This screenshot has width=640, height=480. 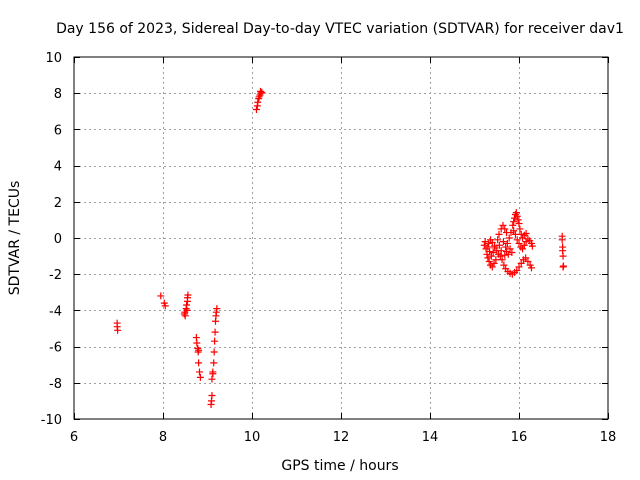 What do you see at coordinates (58, 94) in the screenshot?
I see `y-tick-label: 8` at bounding box center [58, 94].